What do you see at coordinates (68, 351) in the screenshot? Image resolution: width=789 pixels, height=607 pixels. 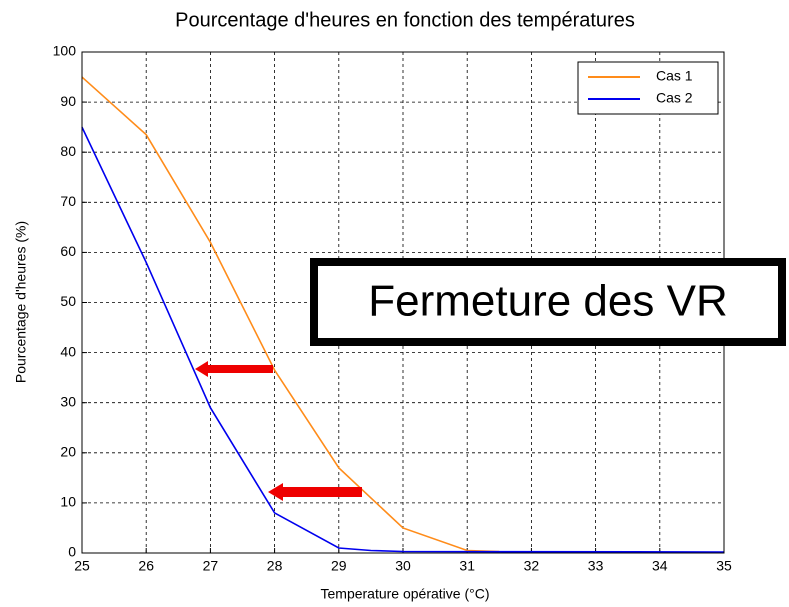 I see `y-tick-label: 40` at bounding box center [68, 351].